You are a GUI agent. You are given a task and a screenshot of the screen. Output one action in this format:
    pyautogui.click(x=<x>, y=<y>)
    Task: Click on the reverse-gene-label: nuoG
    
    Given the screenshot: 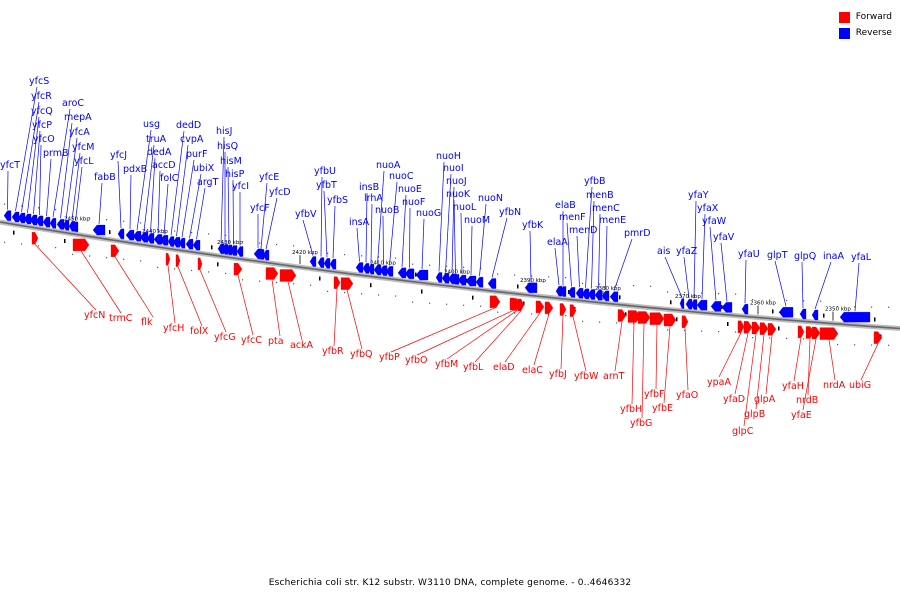 What is the action you would take?
    pyautogui.click(x=428, y=213)
    